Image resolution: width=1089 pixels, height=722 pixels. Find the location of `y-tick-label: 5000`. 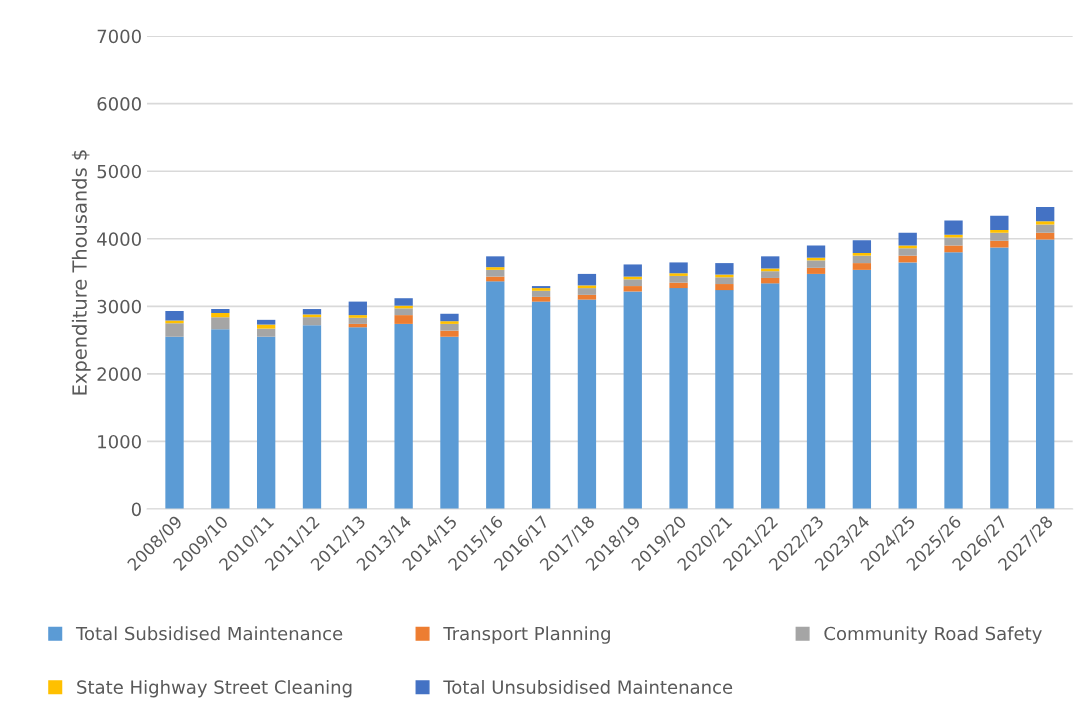

y-tick-label: 5000 is located at coordinates (119, 171).